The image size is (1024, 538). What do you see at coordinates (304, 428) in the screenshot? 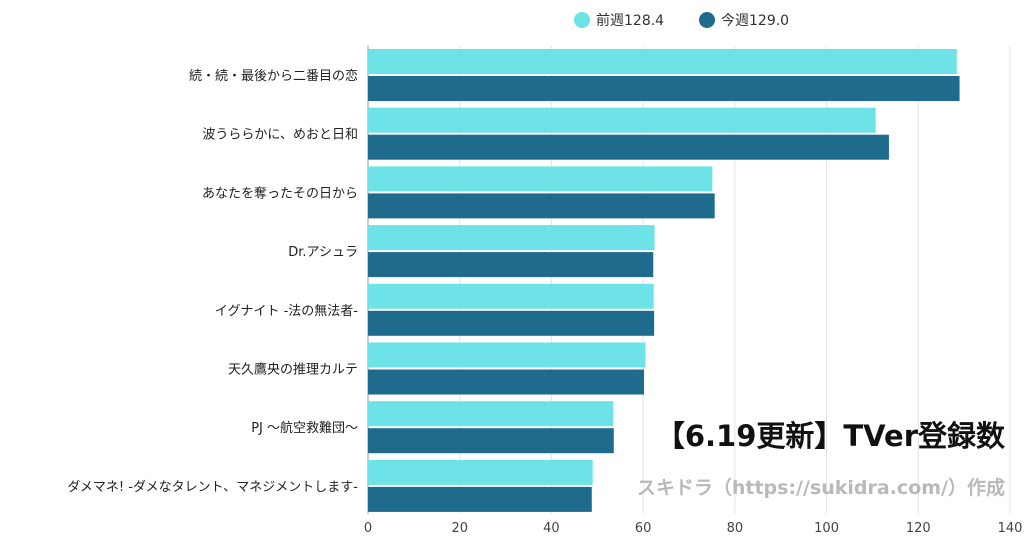
I see `category-label: PJ ～航空救難団～` at bounding box center [304, 428].